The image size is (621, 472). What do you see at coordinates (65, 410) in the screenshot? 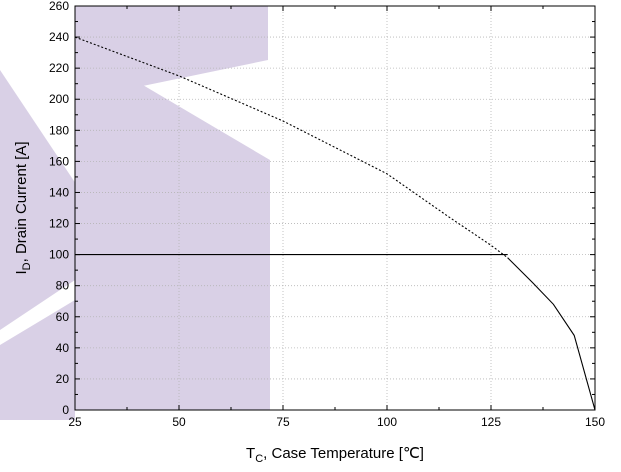
I see `y-tick-label: 0` at bounding box center [65, 410].